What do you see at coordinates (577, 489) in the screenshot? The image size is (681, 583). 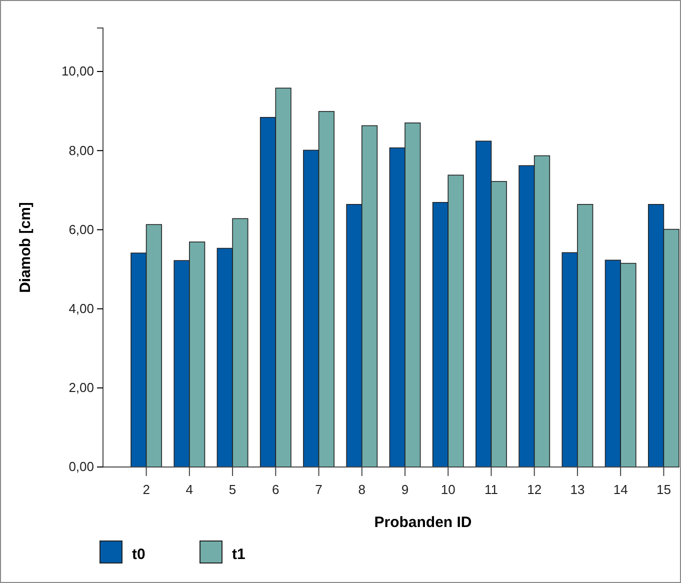 I see `x-tick-label: 13` at bounding box center [577, 489].